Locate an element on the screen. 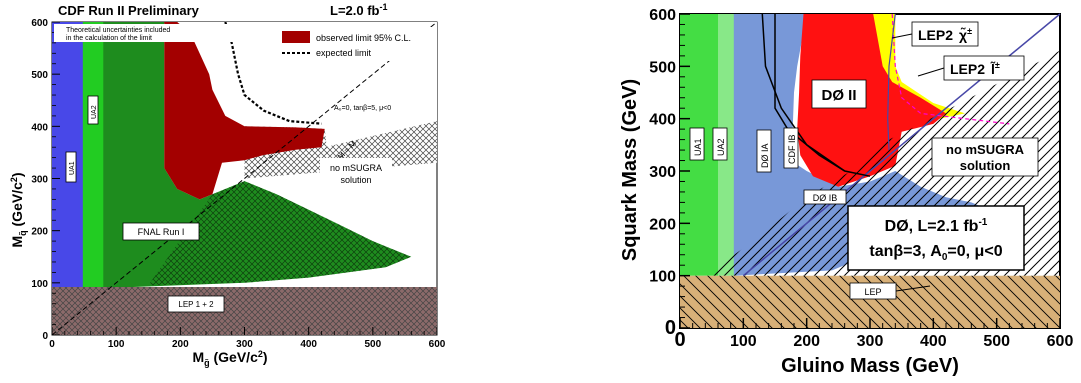 The image size is (1081, 383). d0-ua1-box is located at coordinates (697, 144).